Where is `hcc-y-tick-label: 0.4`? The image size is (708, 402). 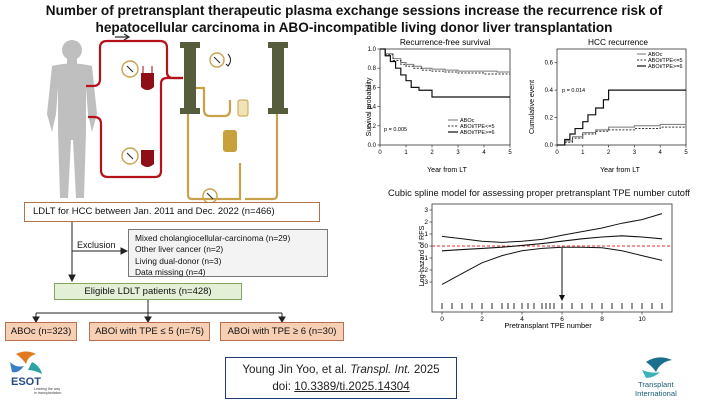 hcc-y-tick-label: 0.4 is located at coordinates (549, 91).